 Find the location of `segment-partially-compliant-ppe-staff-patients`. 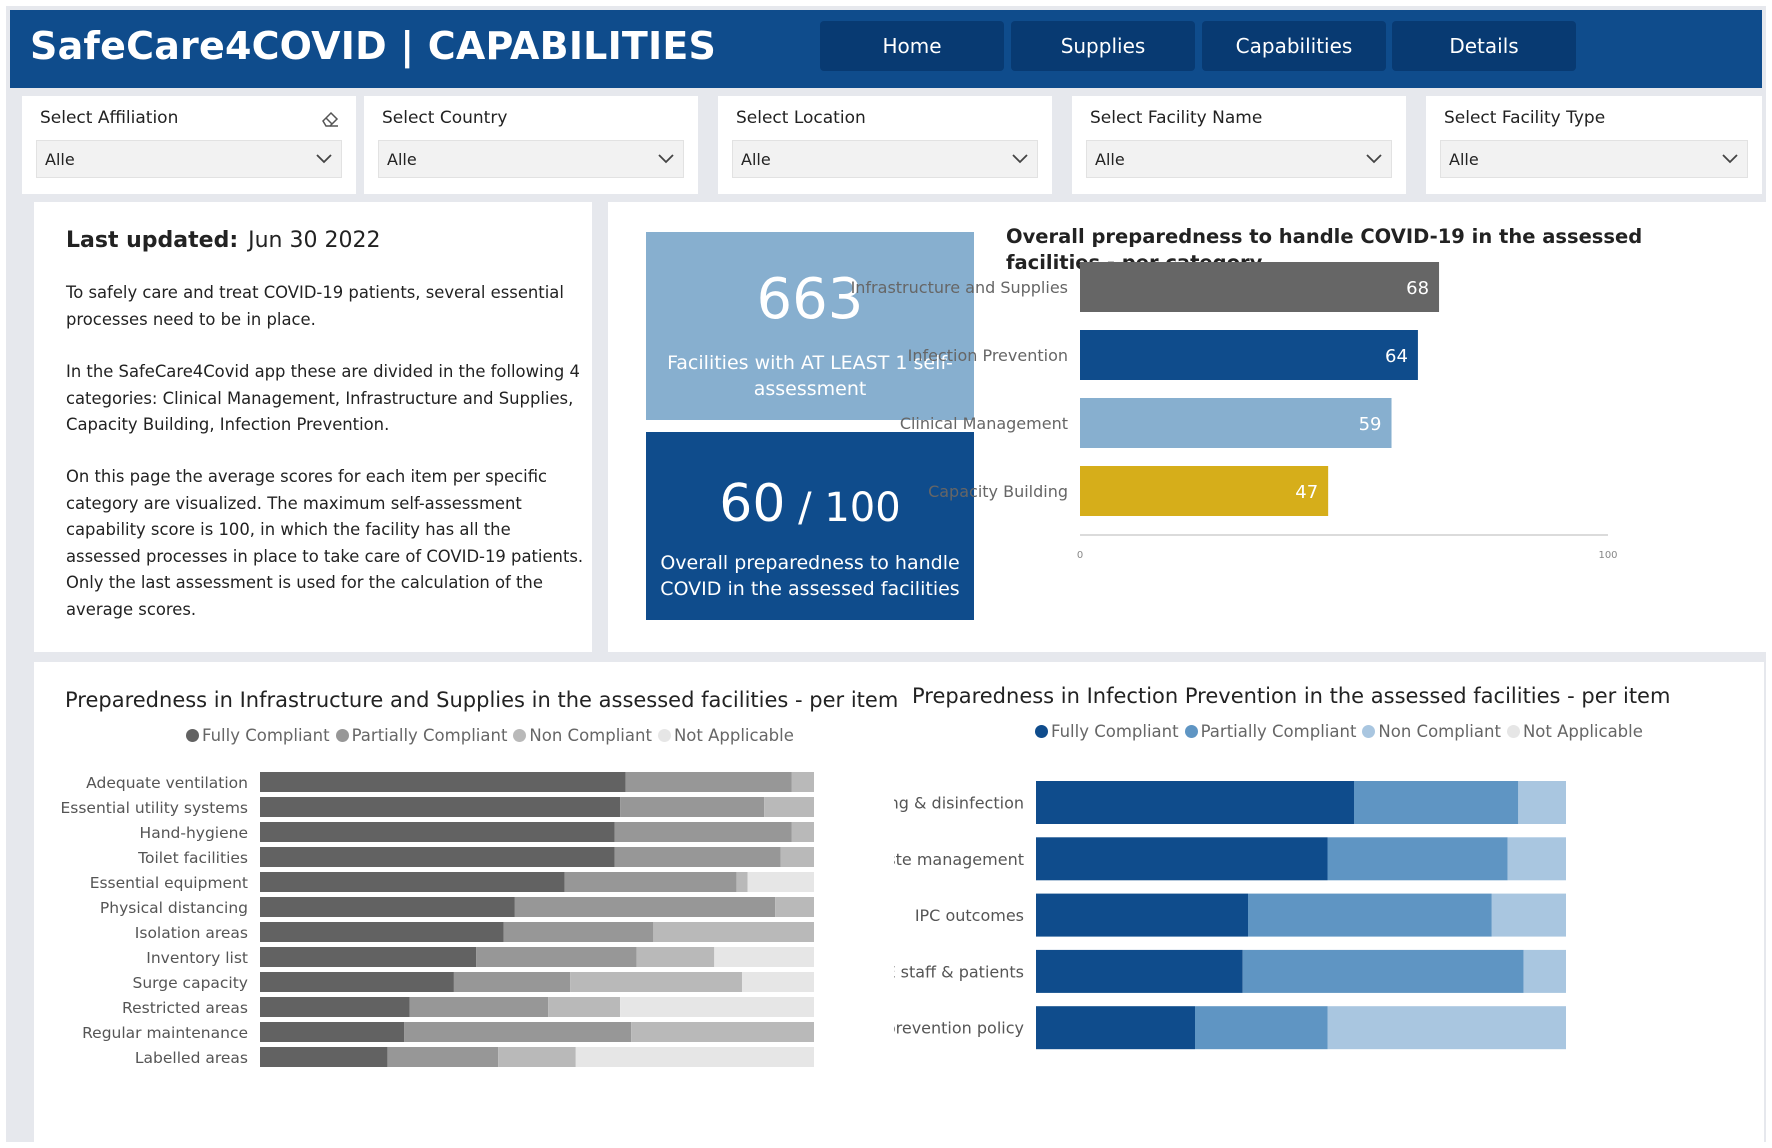

segment-partially-compliant-ppe-staff-patients is located at coordinates (1383, 971).